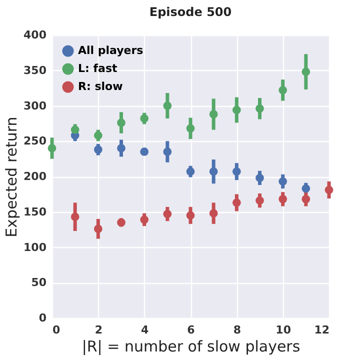 The width and height of the screenshot is (348, 360). I want to click on legend-label: All players, so click(111, 50).